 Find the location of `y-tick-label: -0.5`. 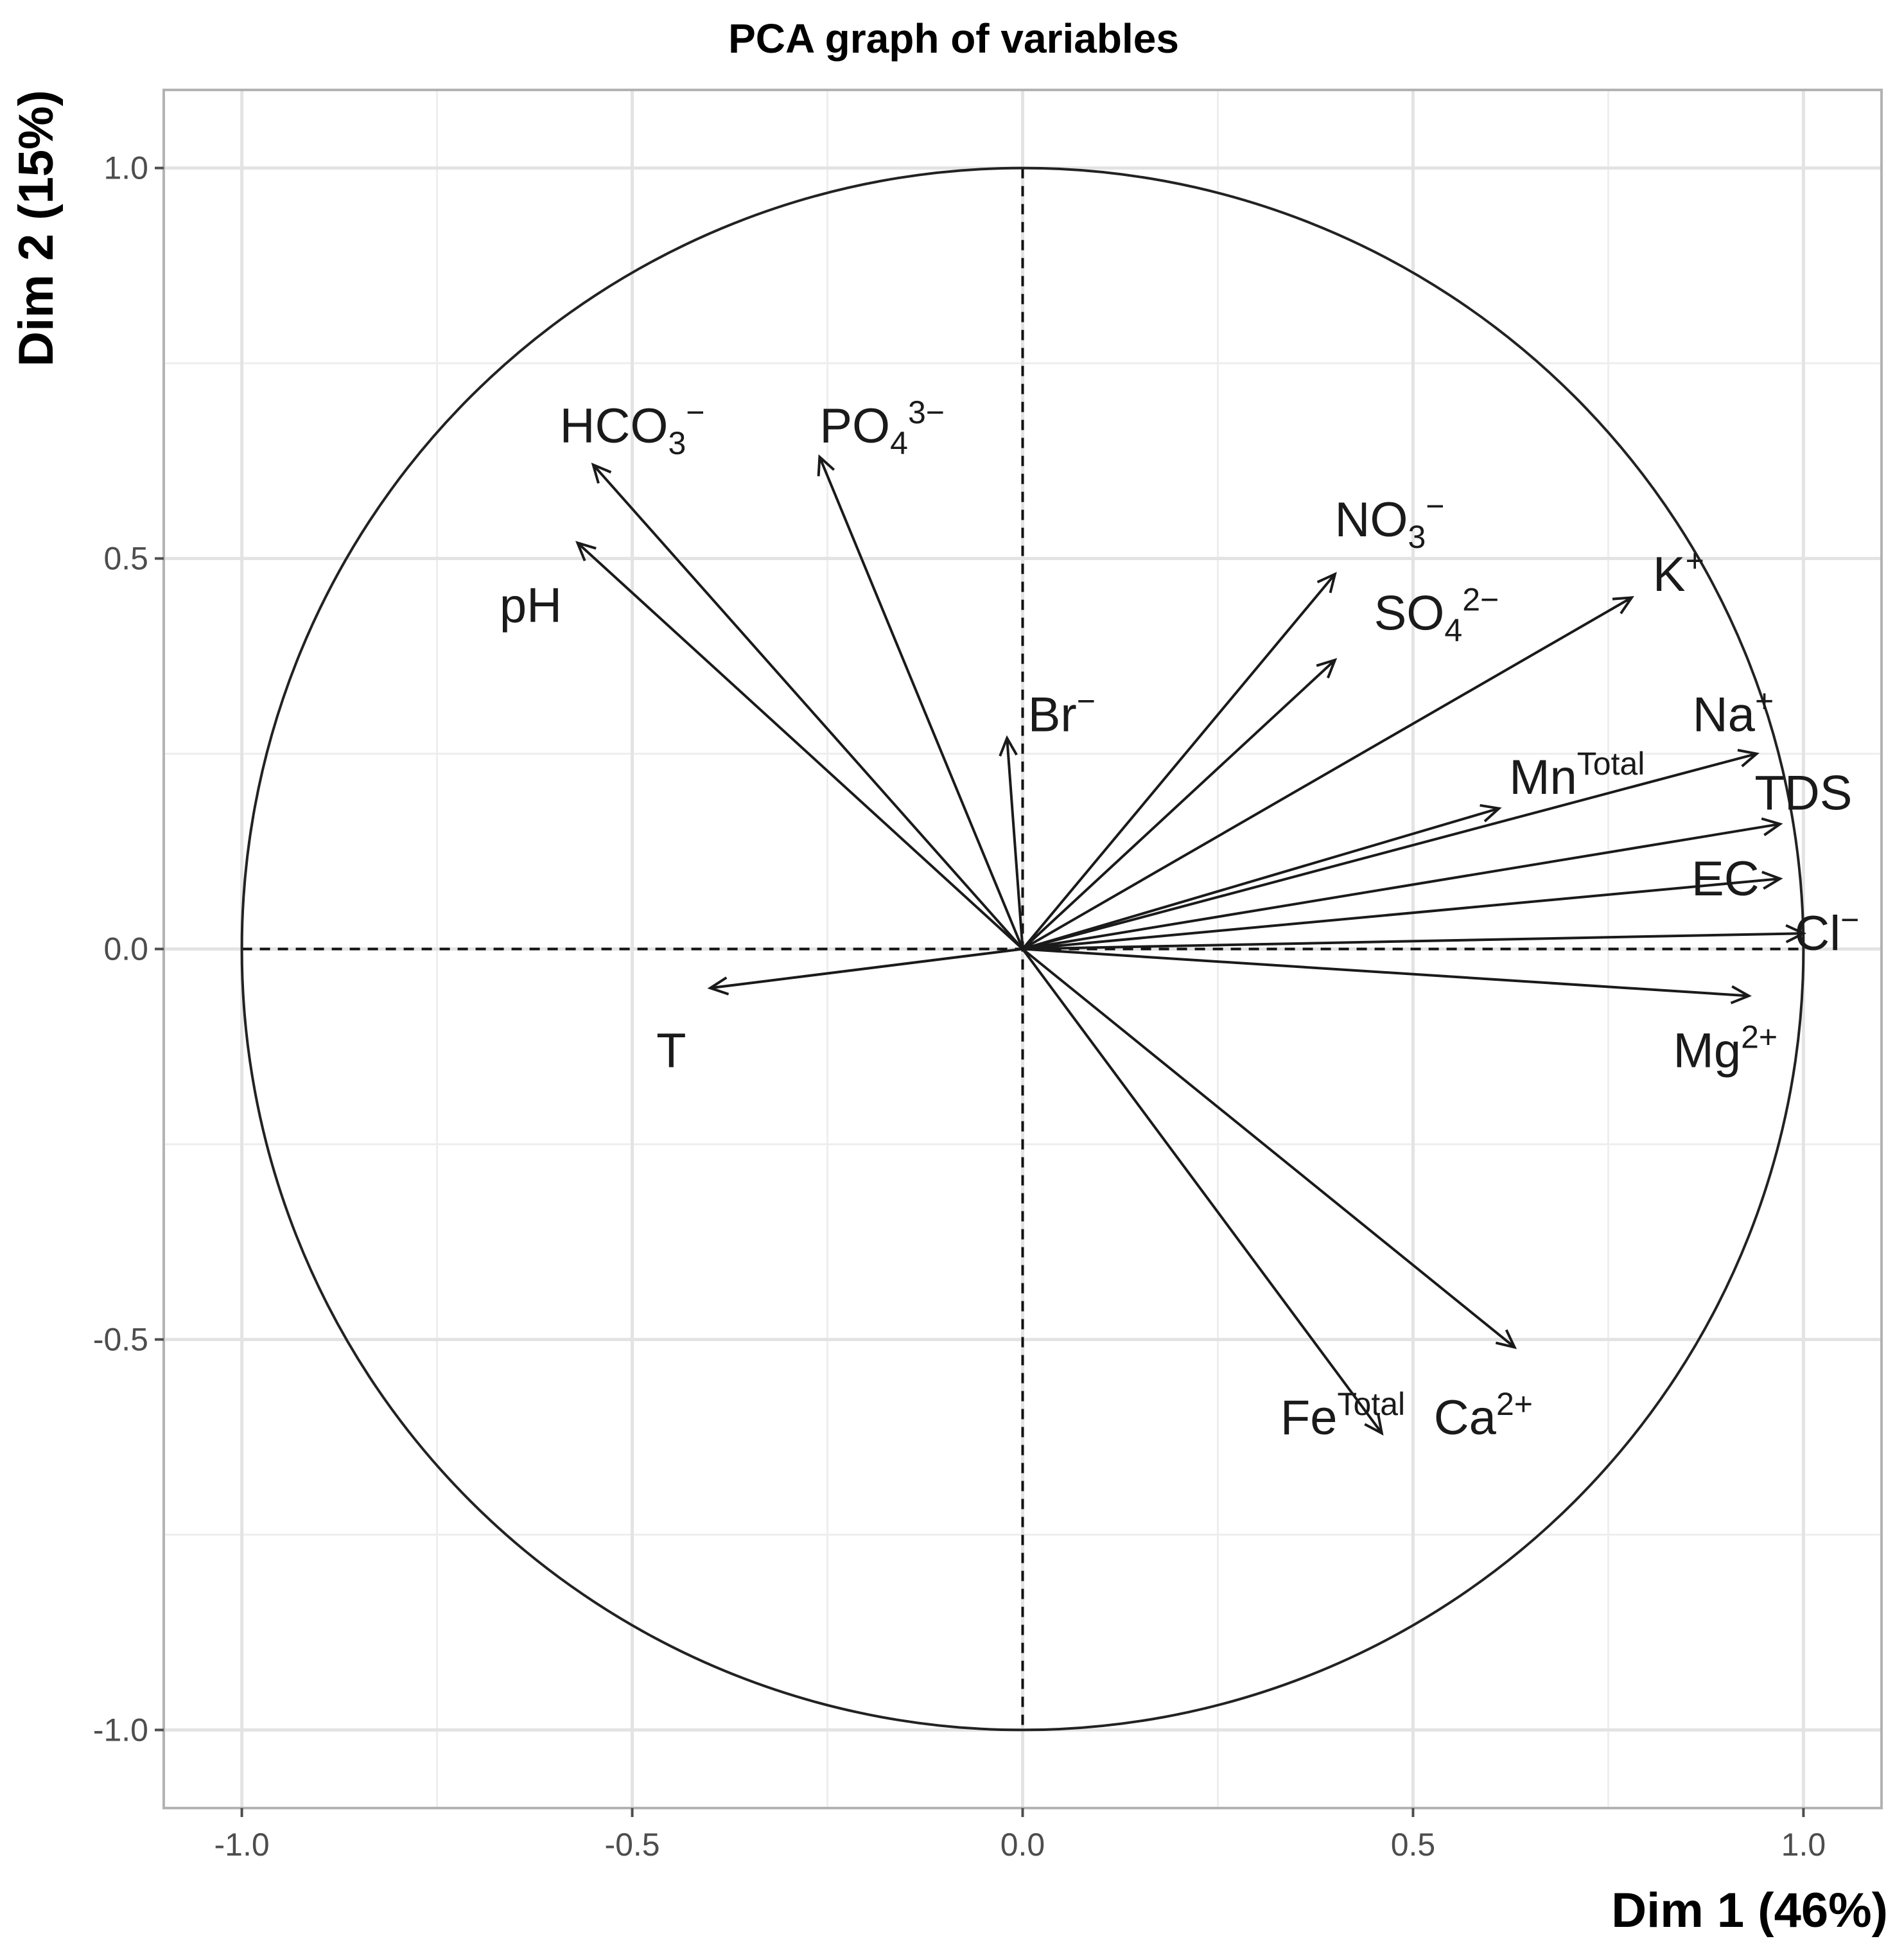

y-tick-label: -0.5 is located at coordinates (120, 1339).